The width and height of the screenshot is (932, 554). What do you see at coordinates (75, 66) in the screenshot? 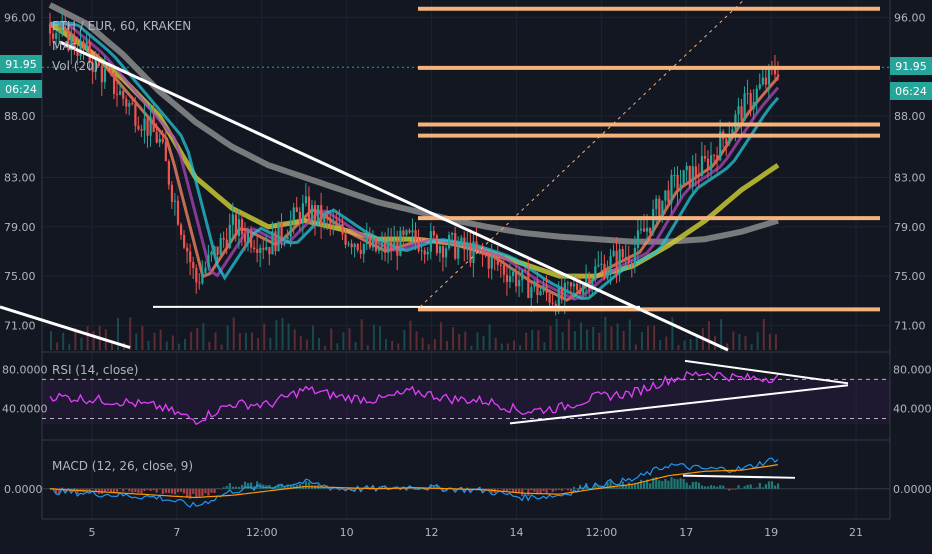
I see `volume-legend: Vol (20)` at bounding box center [75, 66].